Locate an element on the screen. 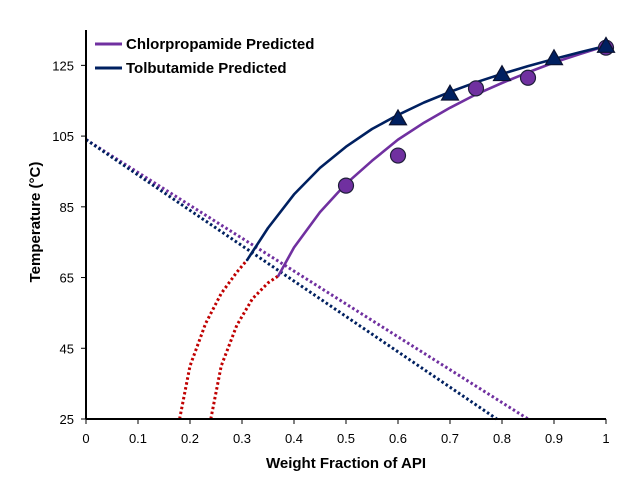 Image resolution: width=630 pixels, height=497 pixels. x-tick-label: 0.9 is located at coordinates (554, 438).